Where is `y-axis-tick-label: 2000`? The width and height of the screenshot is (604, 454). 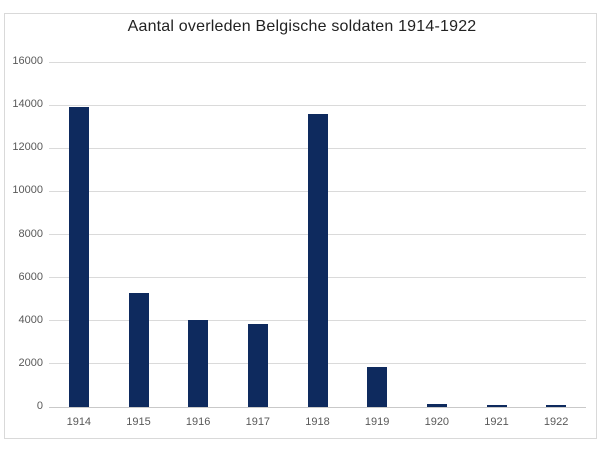 y-axis-tick-label: 2000 is located at coordinates (30, 362).